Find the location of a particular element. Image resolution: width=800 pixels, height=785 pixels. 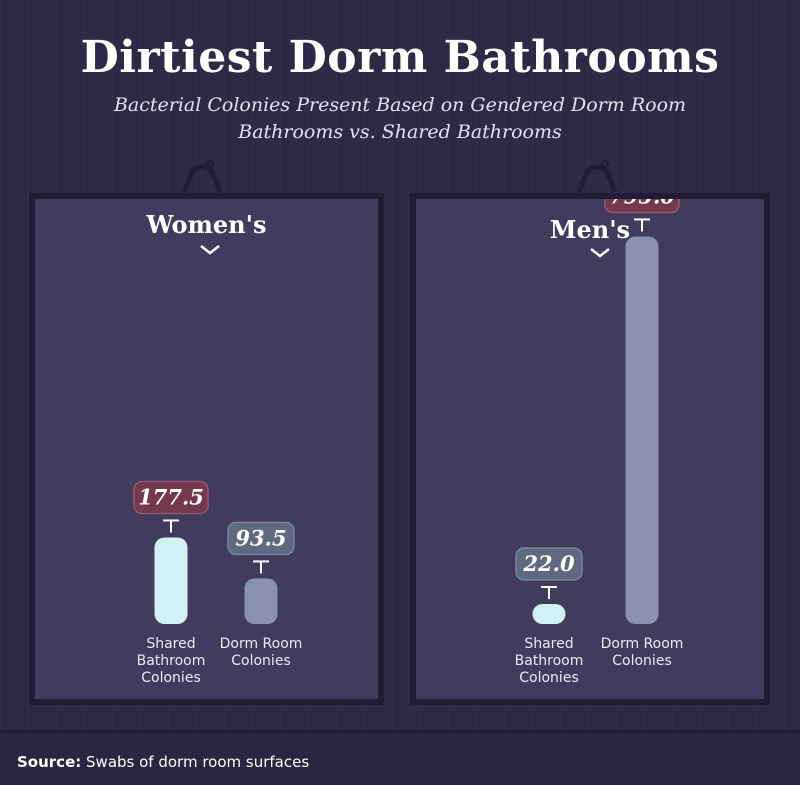

value-label: 177.5 is located at coordinates (171, 496).